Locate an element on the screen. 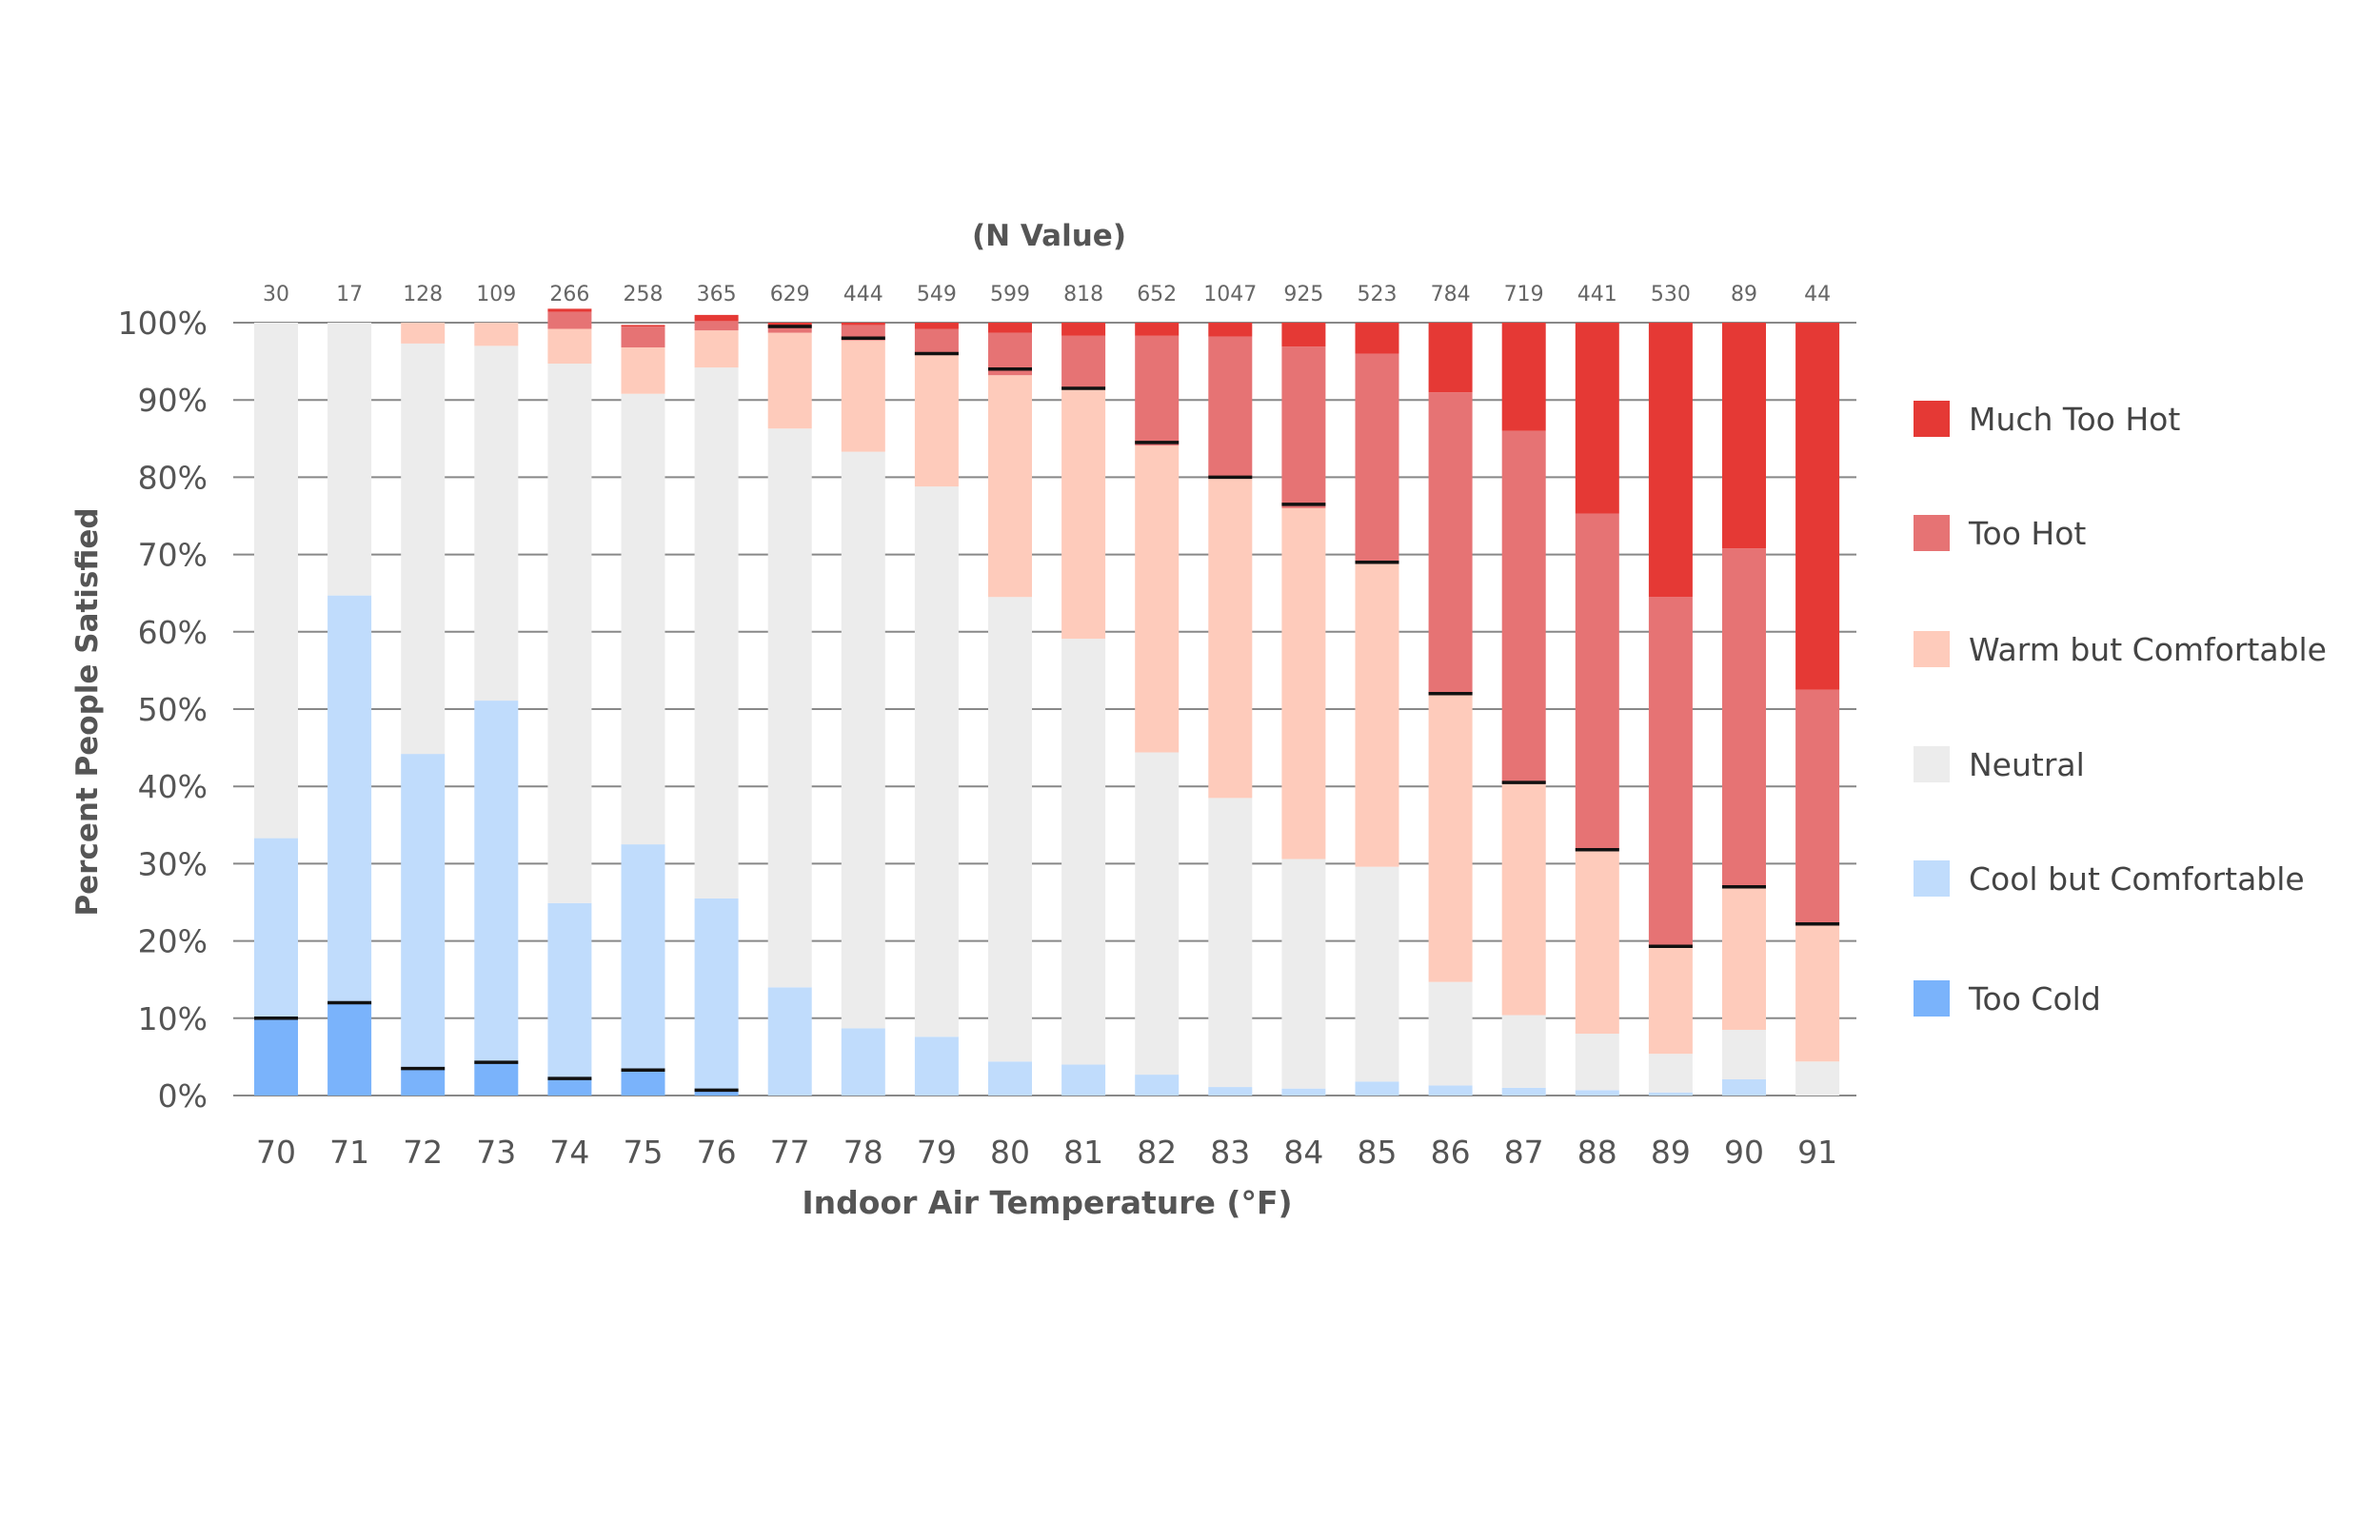 The width and height of the screenshot is (2380, 1540). legend-swatch-cool-but-comfortable is located at coordinates (1932, 878).